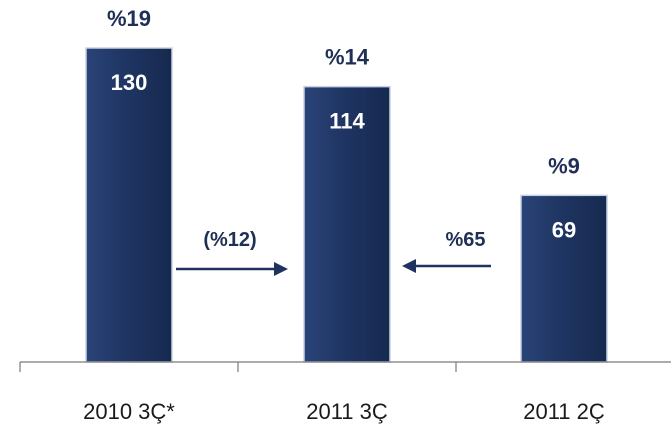 Image resolution: width=671 pixels, height=433 pixels. Describe the element at coordinates (347, 411) in the screenshot. I see `category-label: 2011 3Ç` at that location.